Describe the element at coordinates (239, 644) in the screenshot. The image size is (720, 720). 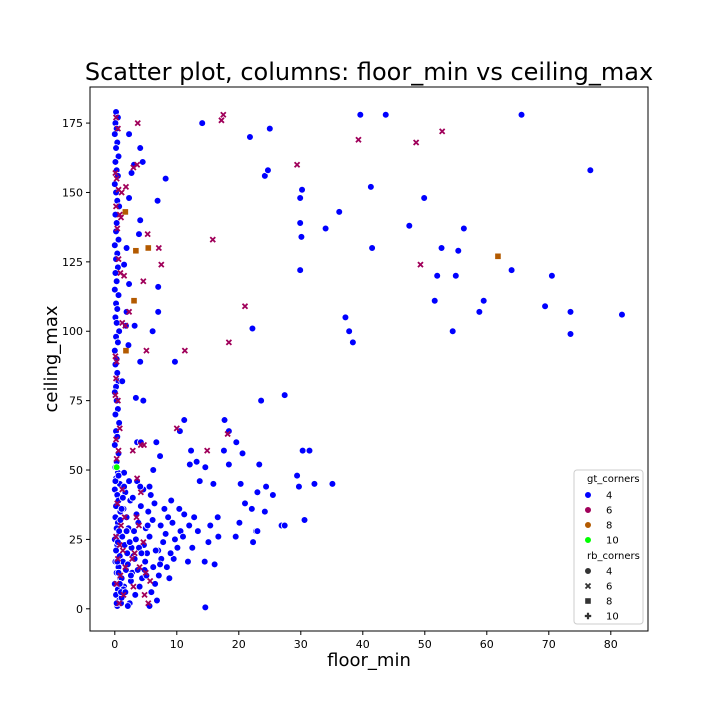
I see `x-tick-label: 20` at that location.